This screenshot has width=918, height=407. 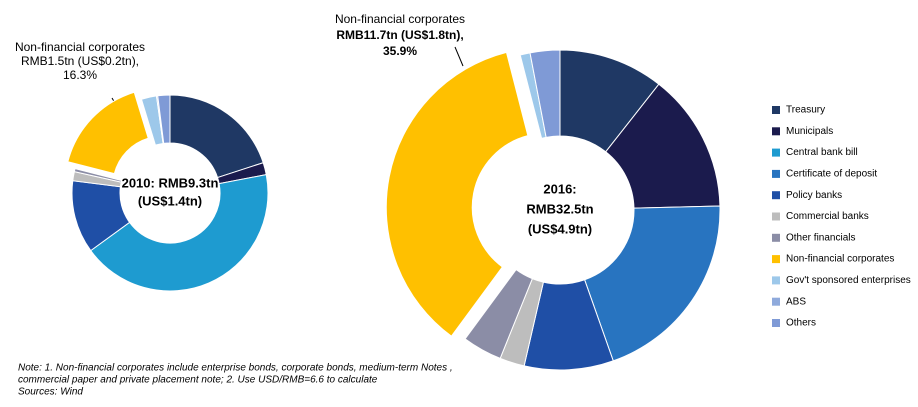 What do you see at coordinates (399, 35) in the screenshot?
I see `annotation: RMB11.7tn (US$1.8tn),` at bounding box center [399, 35].